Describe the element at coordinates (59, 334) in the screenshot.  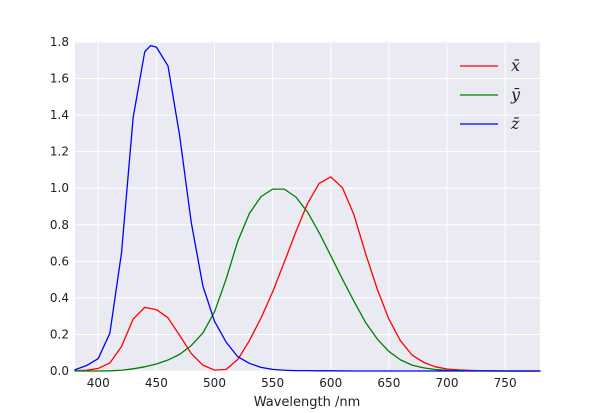
I see `y-tick-label: 0.2` at that location.